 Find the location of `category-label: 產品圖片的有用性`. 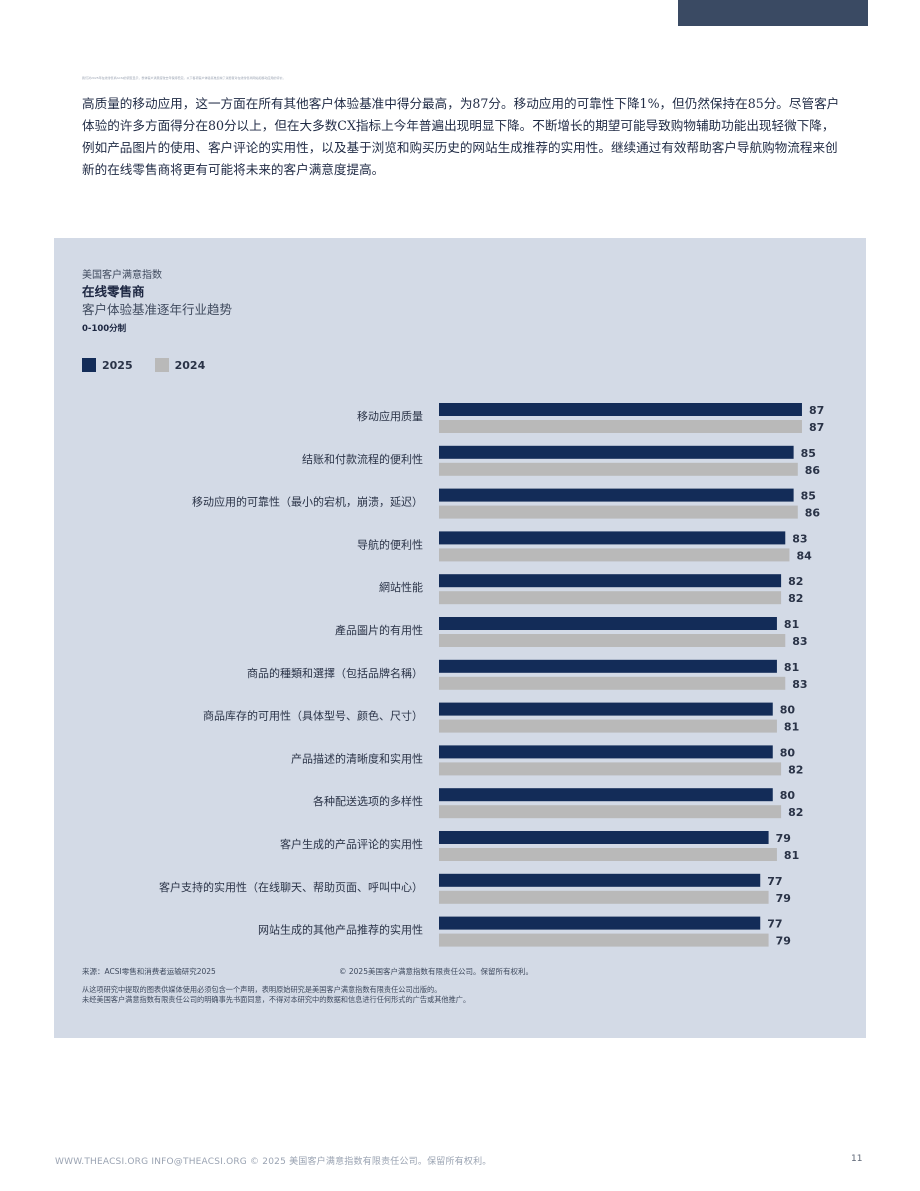

category-label: 產品圖片的有用性 is located at coordinates (379, 630).